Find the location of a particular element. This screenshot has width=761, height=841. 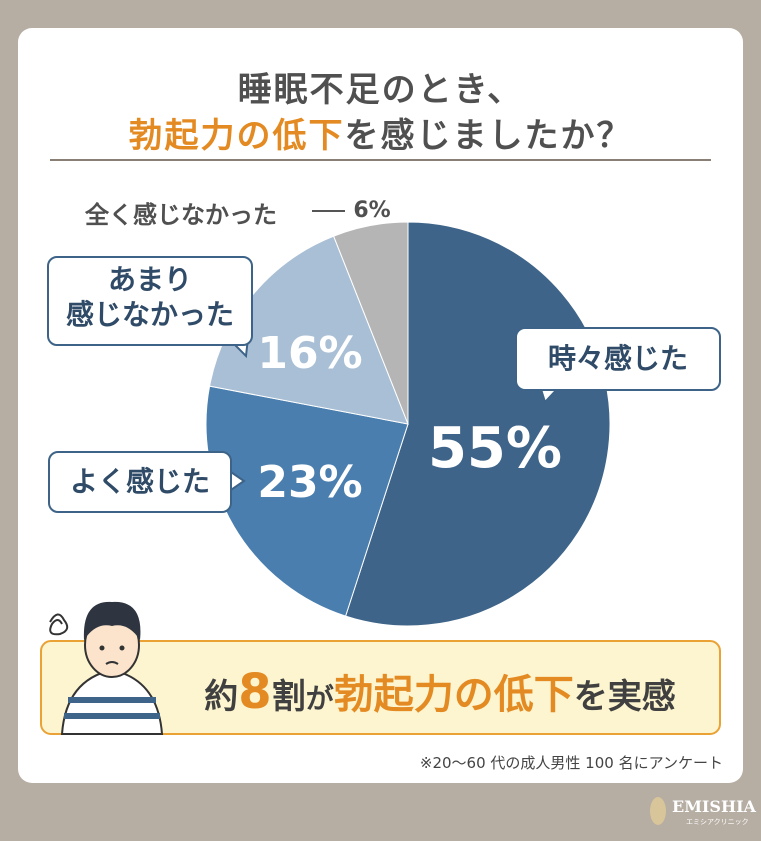

callout-label: あまり 感じなかった is located at coordinates (150, 301).